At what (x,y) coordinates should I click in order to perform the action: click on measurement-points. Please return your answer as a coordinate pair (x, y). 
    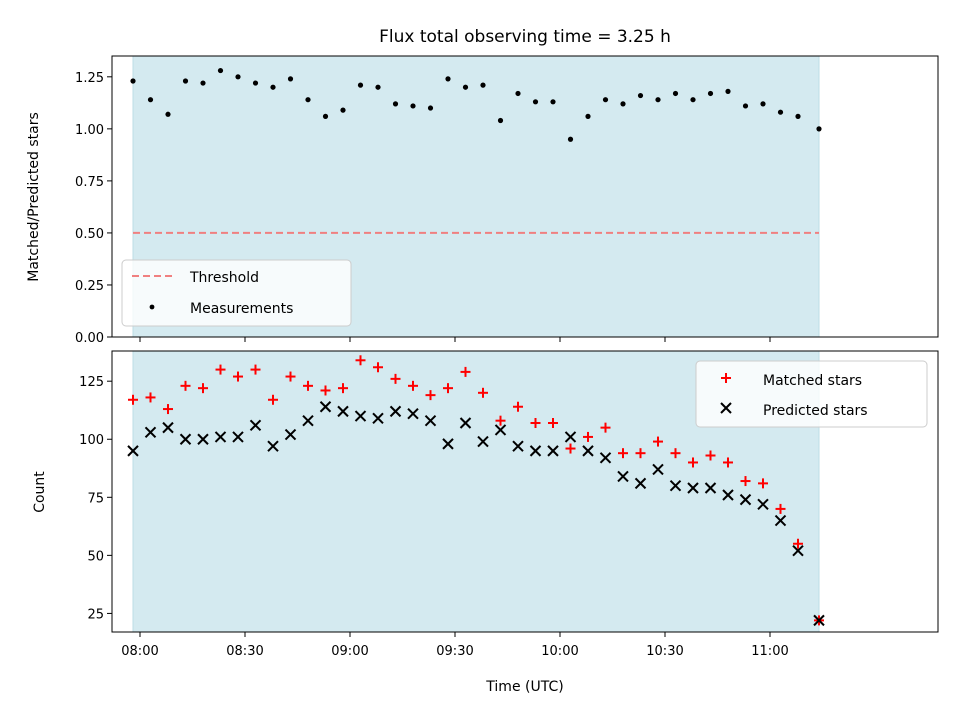
    Looking at the image, I should click on (476, 104).